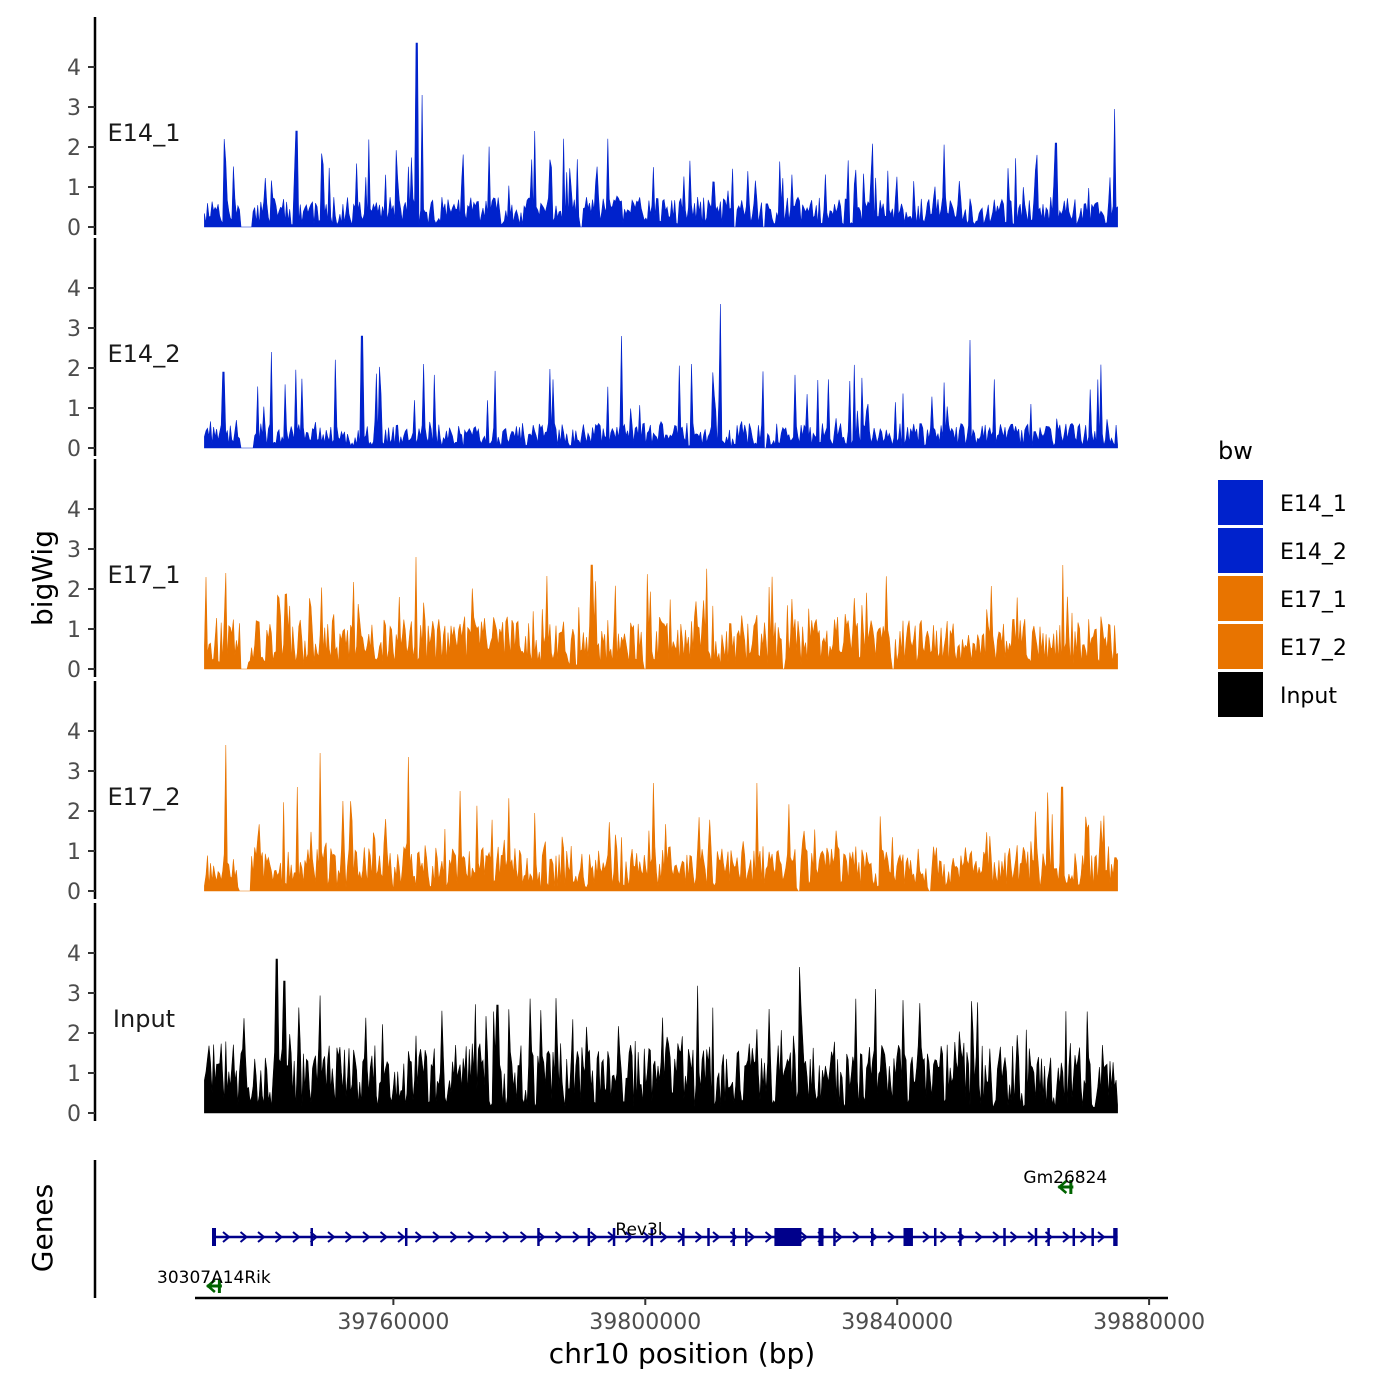  I want to click on panel-E17_2: 0 1 2 3 4 E17_2, so click(592, 793).